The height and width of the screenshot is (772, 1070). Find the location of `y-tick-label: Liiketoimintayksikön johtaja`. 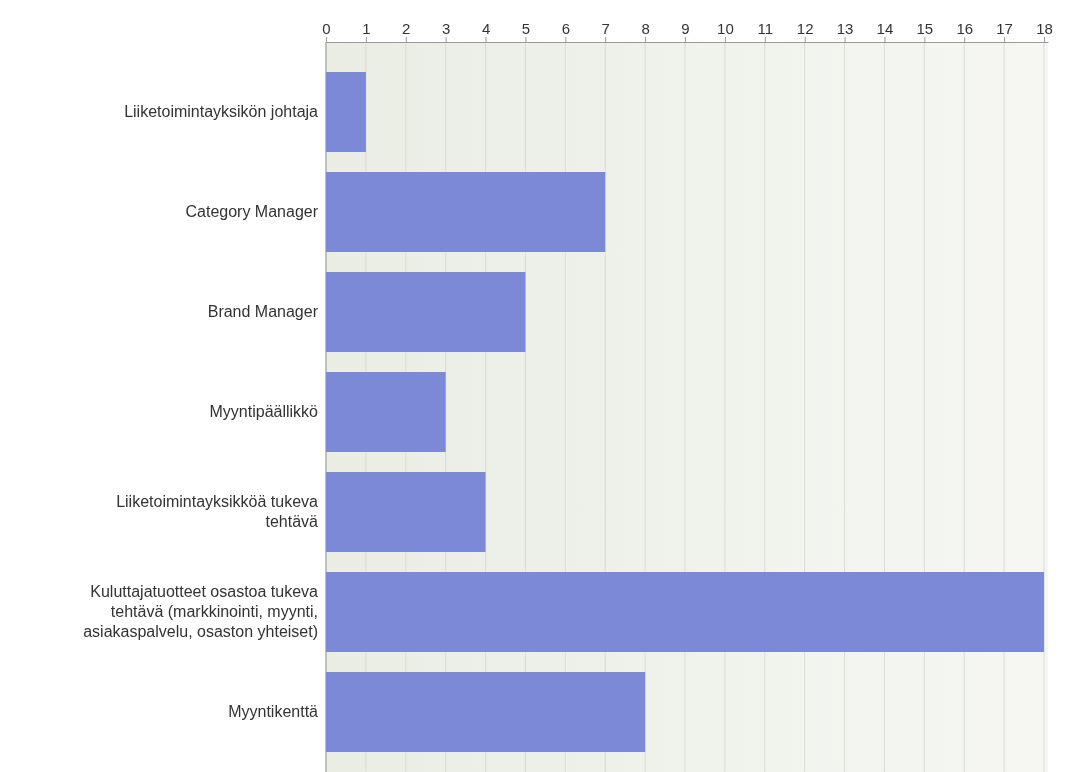

y-tick-label: Liiketoimintayksikön johtaja is located at coordinates (221, 111).